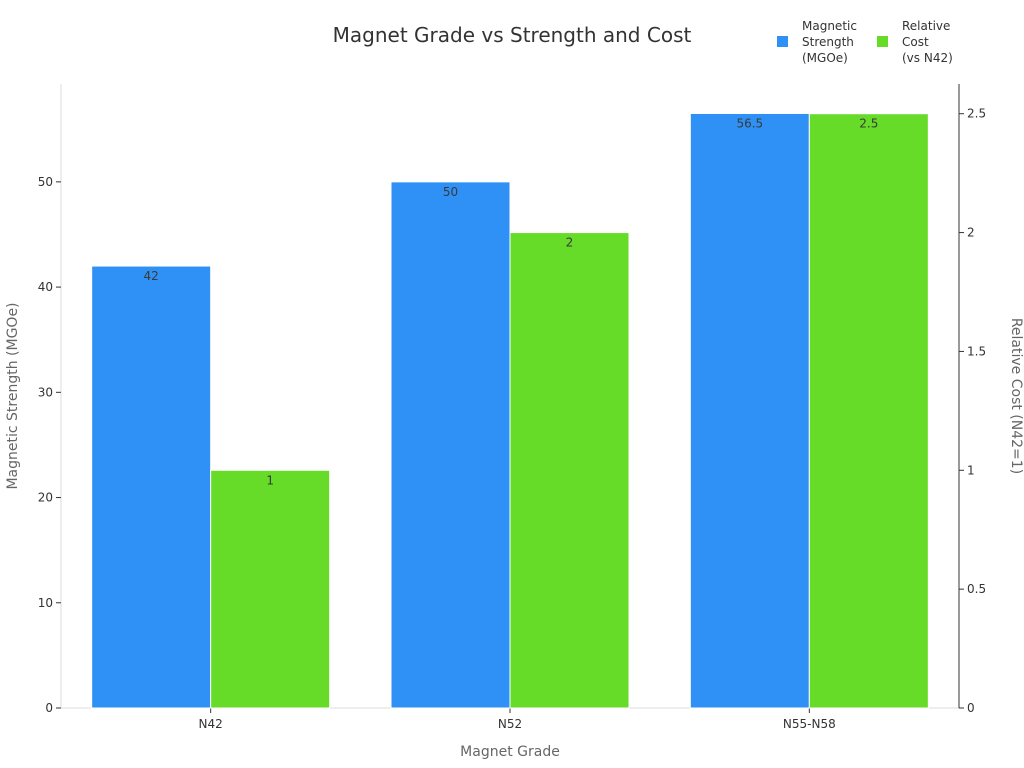 The height and width of the screenshot is (768, 1024). Describe the element at coordinates (570, 243) in the screenshot. I see `bar-value-label: 2` at that location.